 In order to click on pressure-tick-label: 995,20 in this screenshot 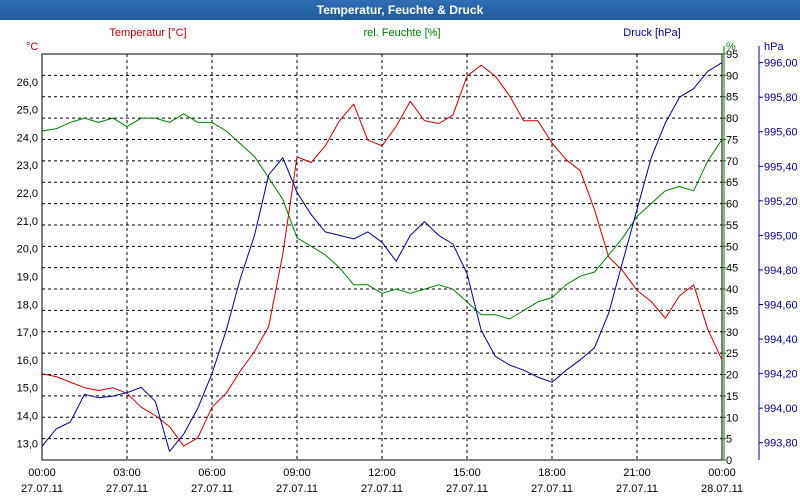, I will do `click(781, 202)`.